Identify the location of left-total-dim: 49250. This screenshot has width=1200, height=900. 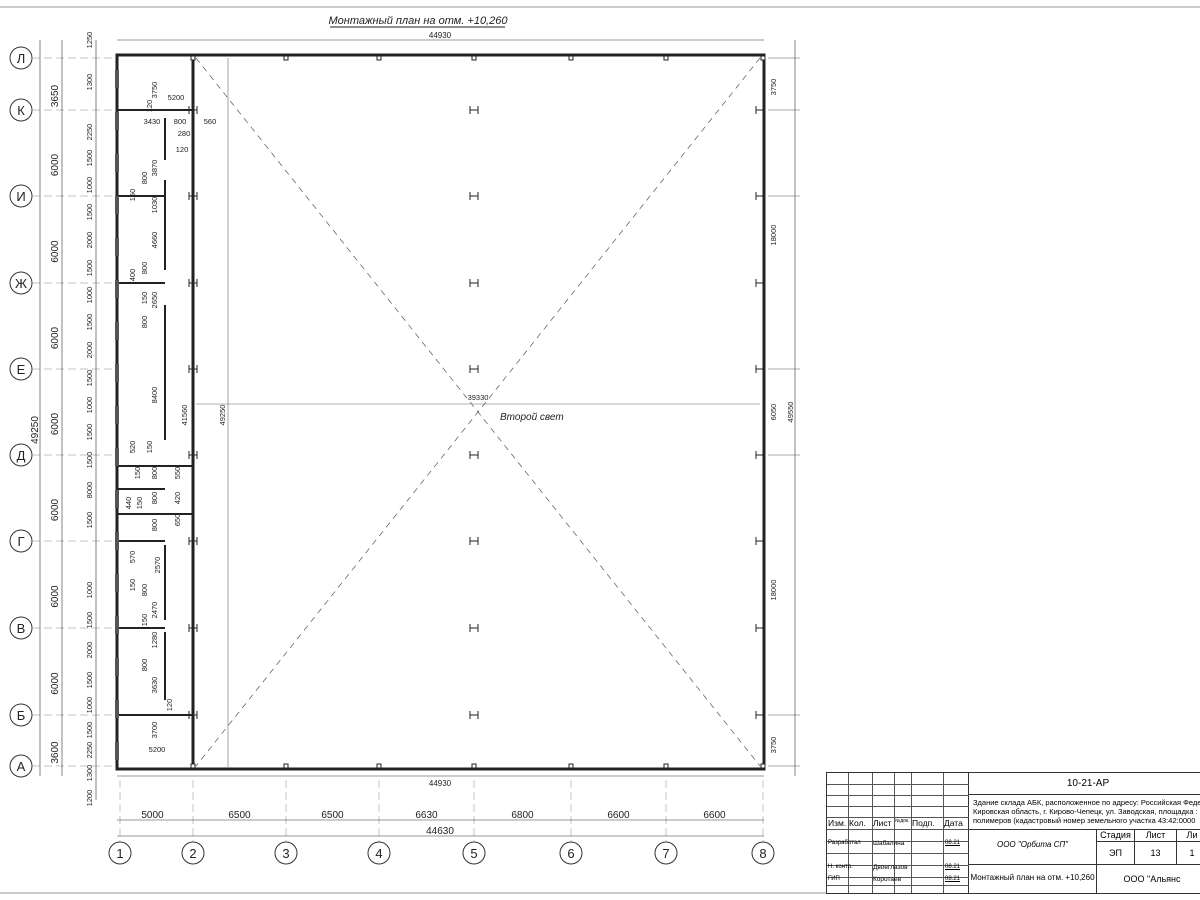
(35, 430).